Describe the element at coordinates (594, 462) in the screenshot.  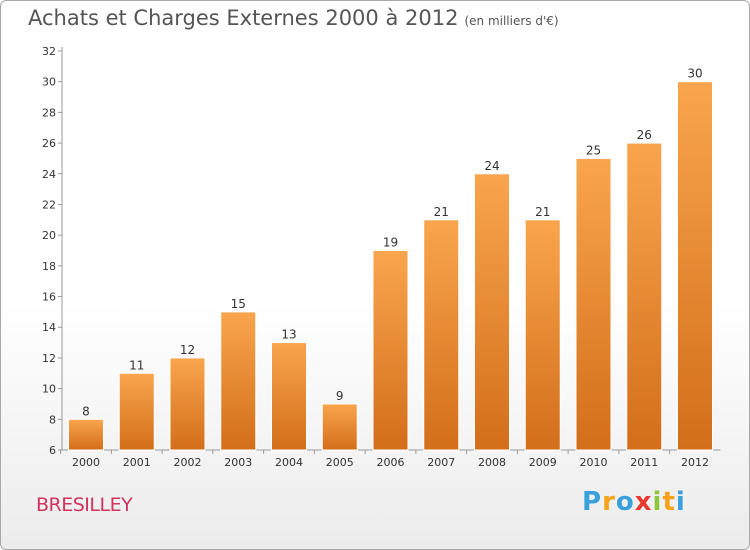
I see `x-tick-label: 2010` at that location.